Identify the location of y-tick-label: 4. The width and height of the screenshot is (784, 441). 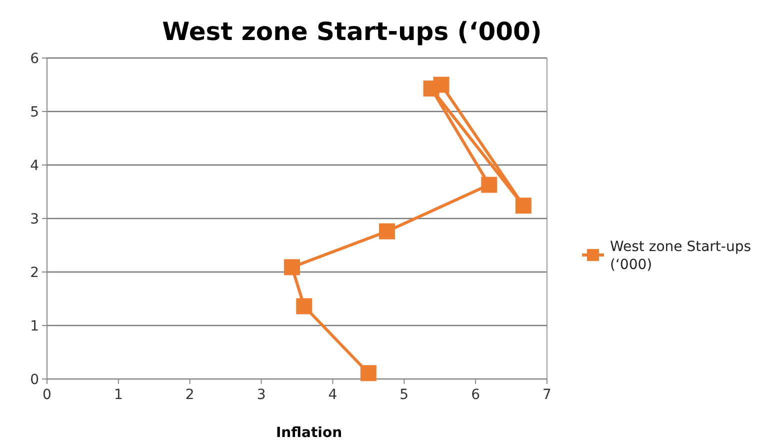
(35, 166).